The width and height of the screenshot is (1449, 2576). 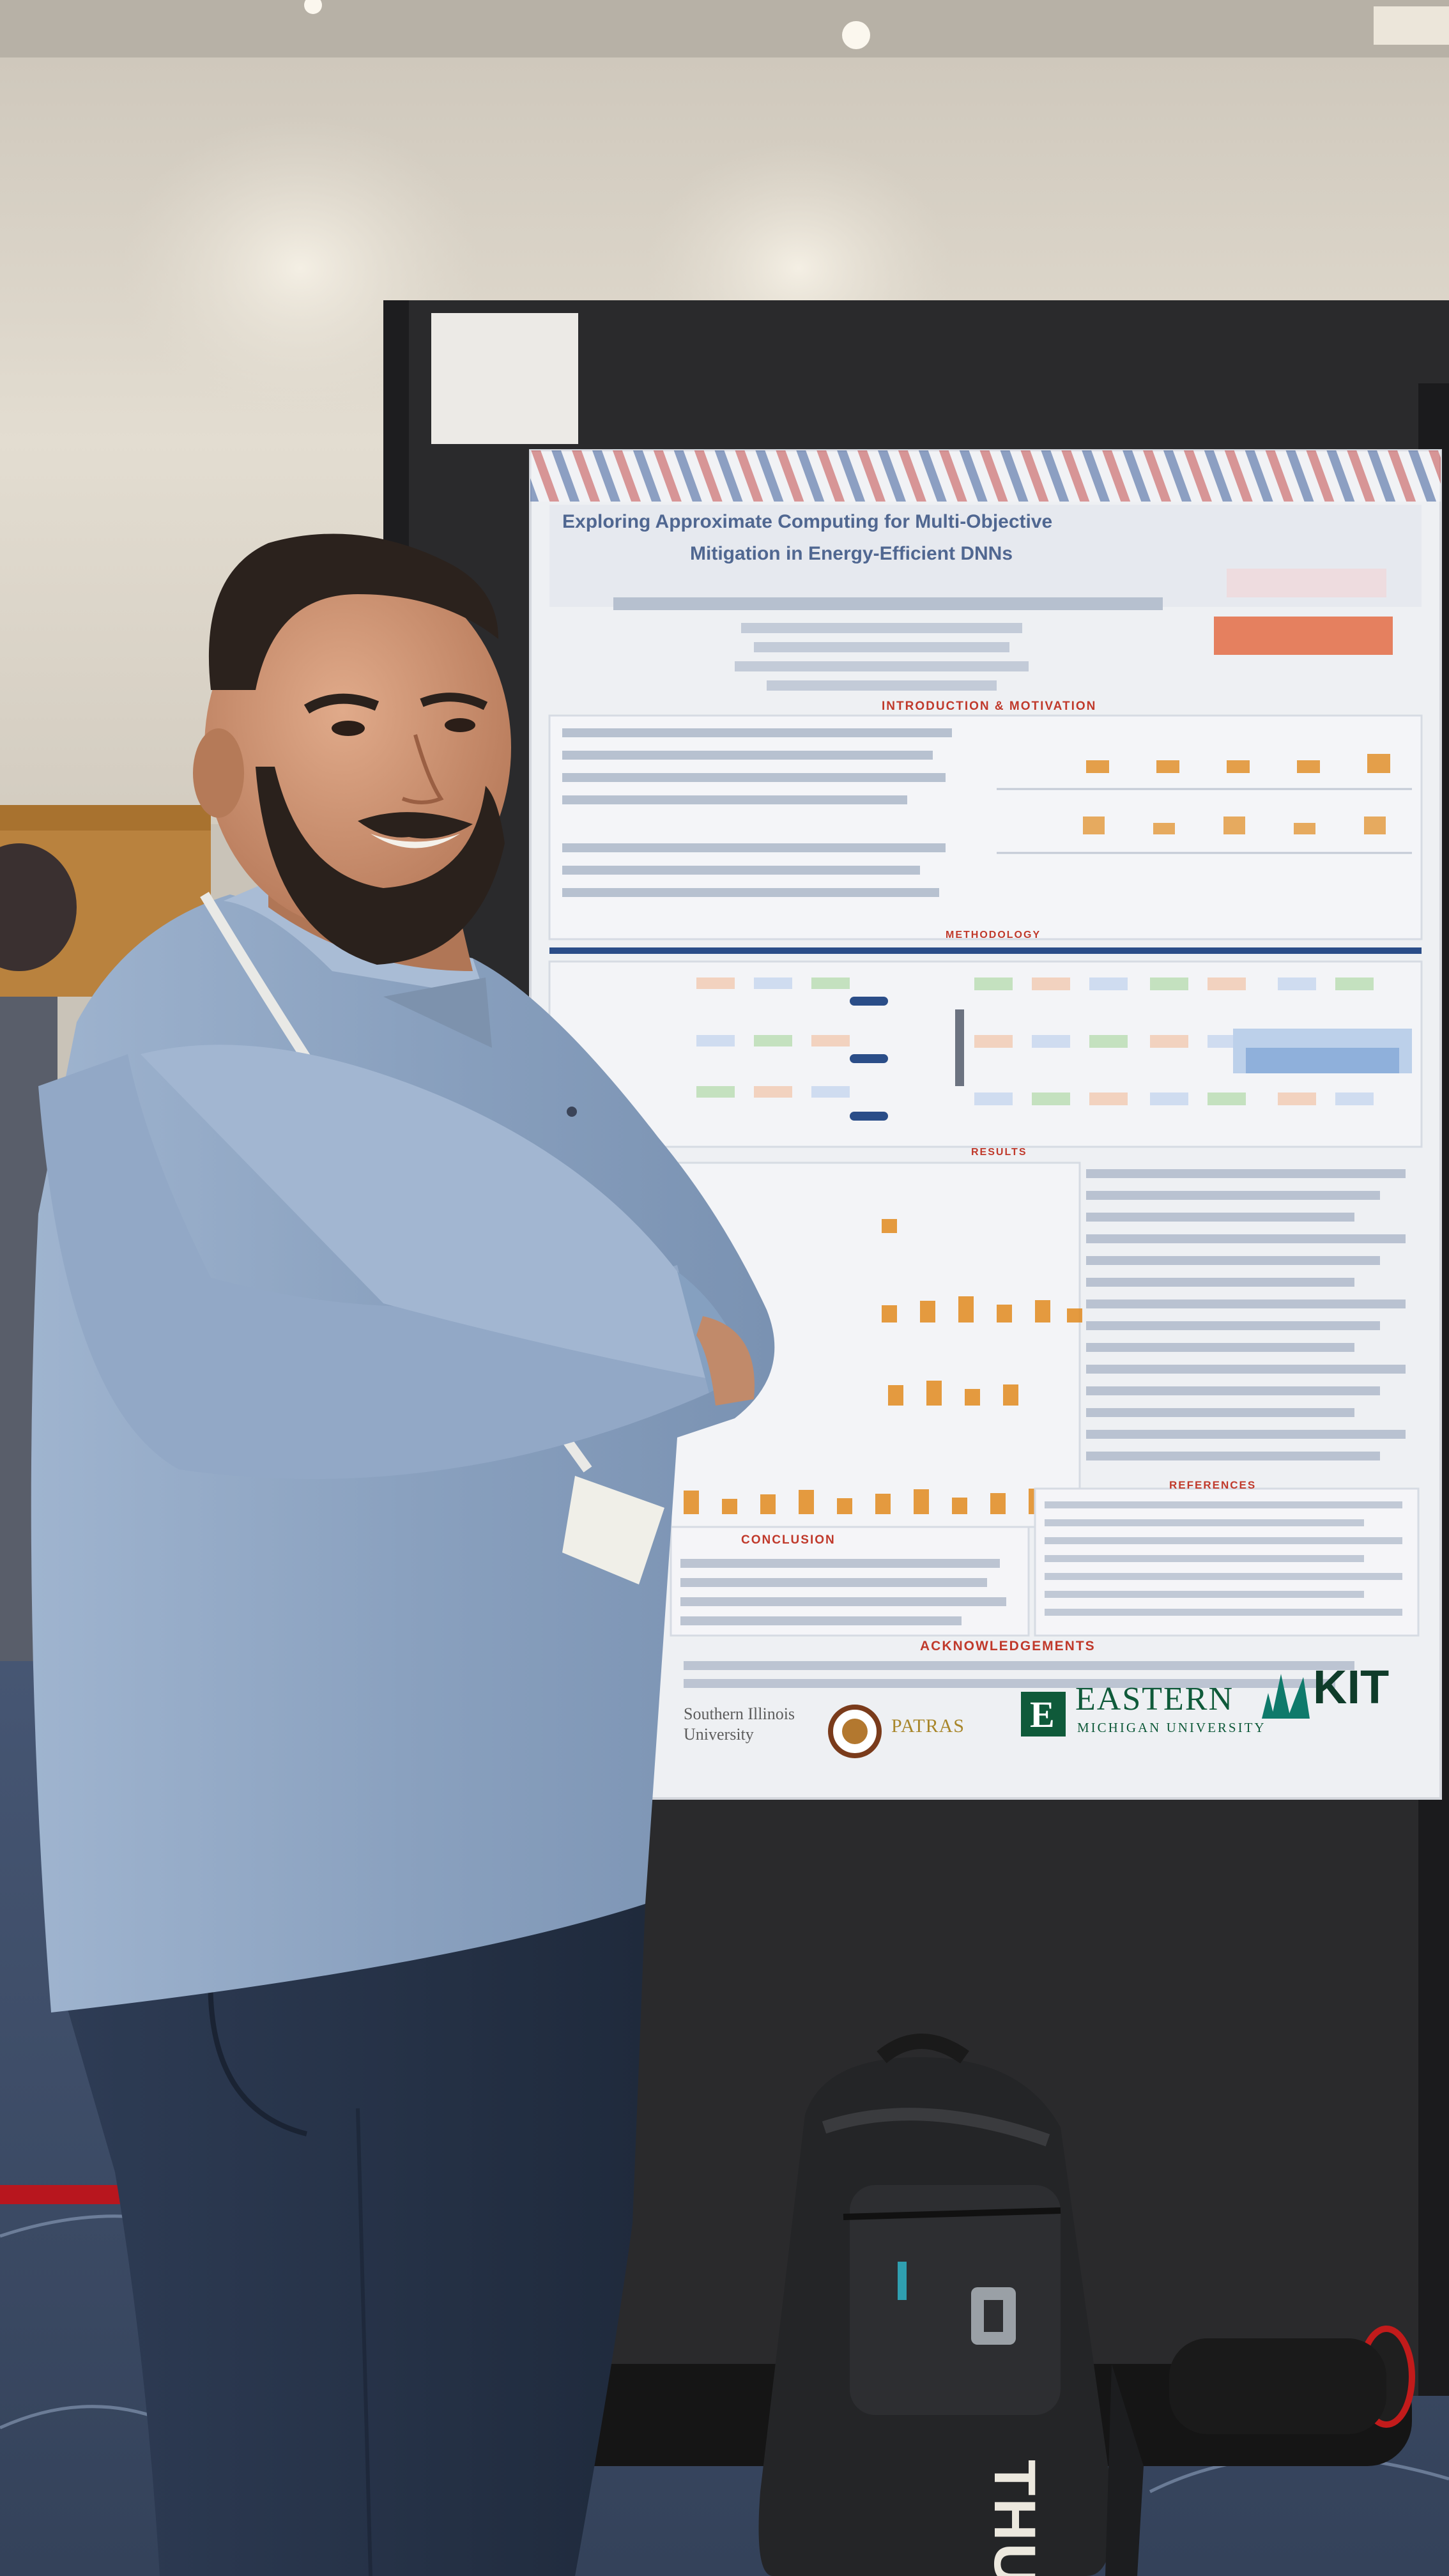 What do you see at coordinates (928, 1726) in the screenshot?
I see `patras-logo-text: PATRAS` at bounding box center [928, 1726].